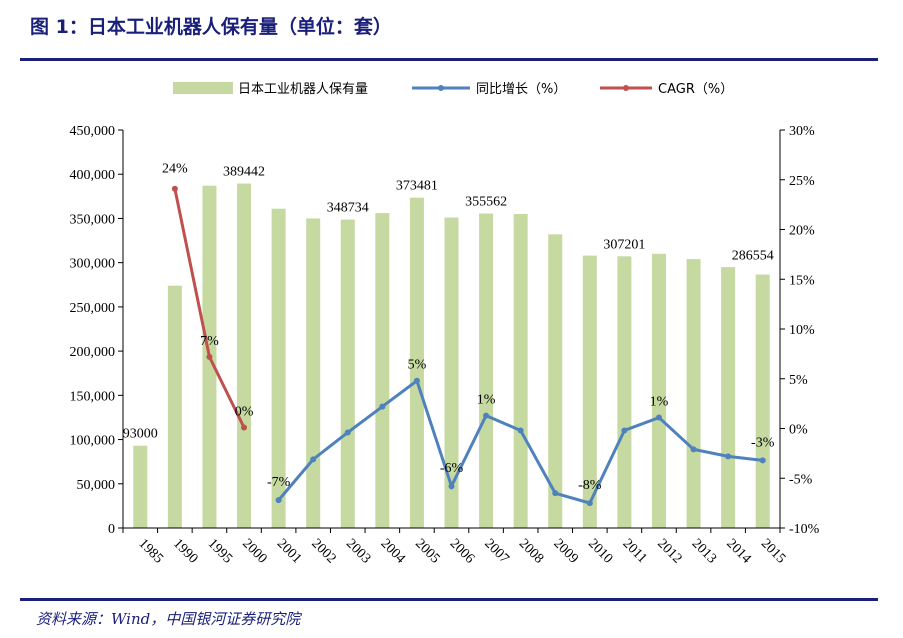  Describe the element at coordinates (93, 352) in the screenshot. I see `left-tick-label: 200,000` at that location.